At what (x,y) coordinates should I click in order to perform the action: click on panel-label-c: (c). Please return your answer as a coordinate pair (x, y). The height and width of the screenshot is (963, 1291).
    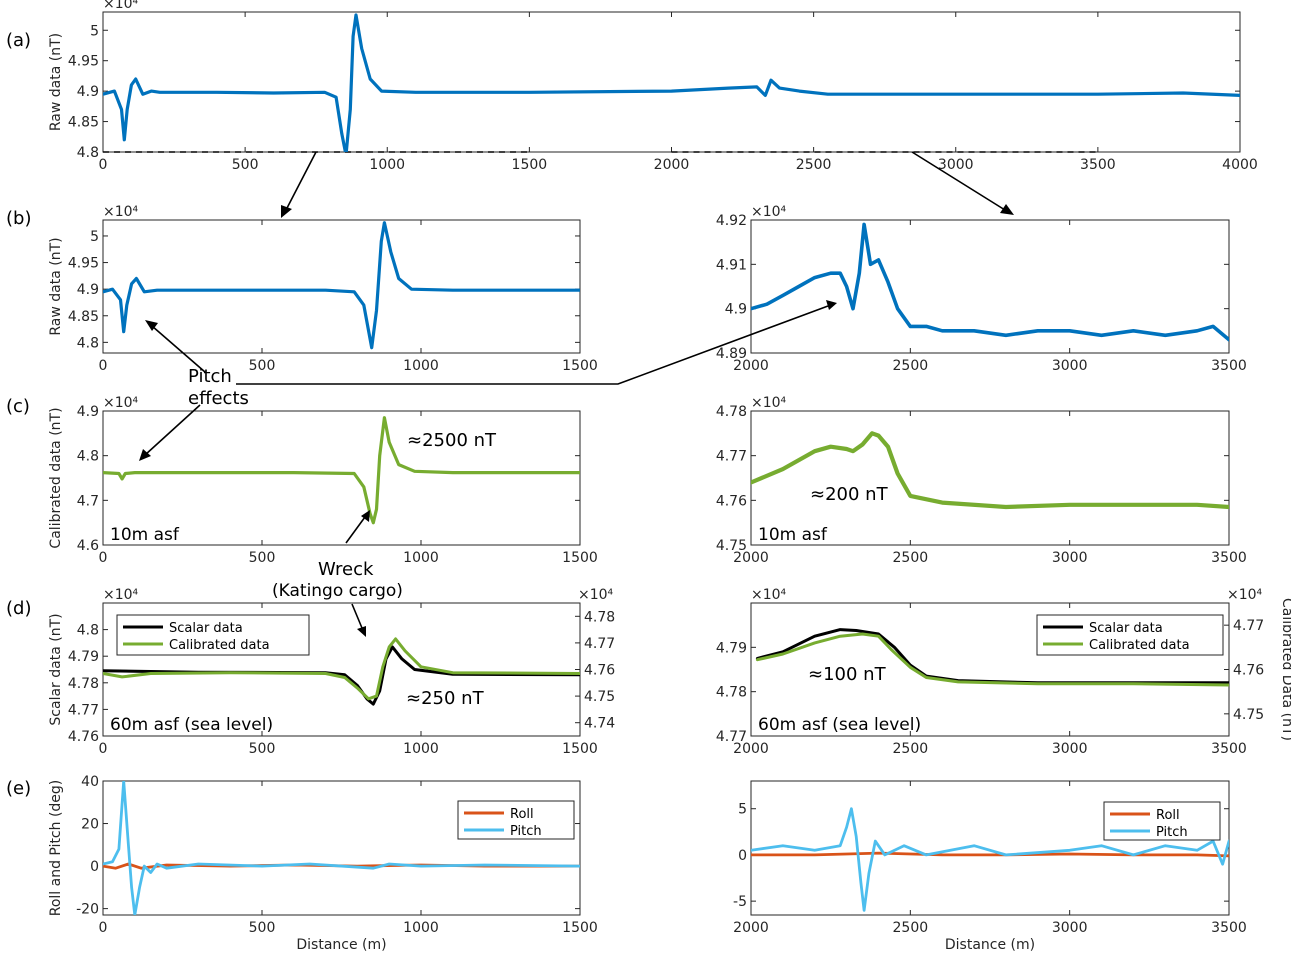
    Looking at the image, I should click on (18, 406).